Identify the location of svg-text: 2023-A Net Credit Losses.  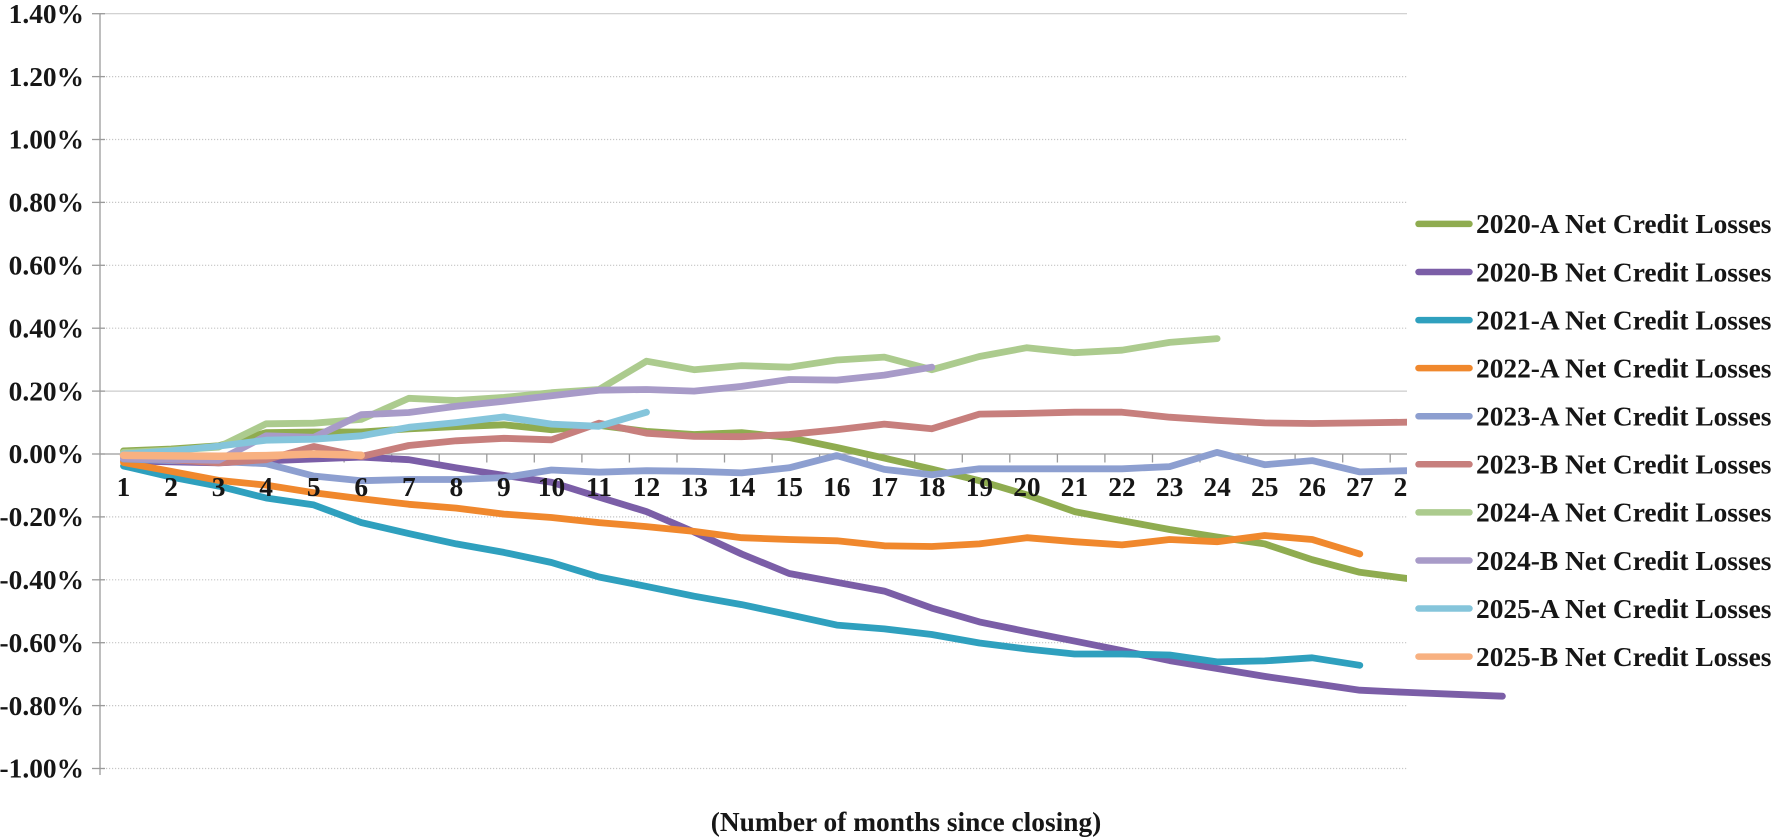
(1623, 417).